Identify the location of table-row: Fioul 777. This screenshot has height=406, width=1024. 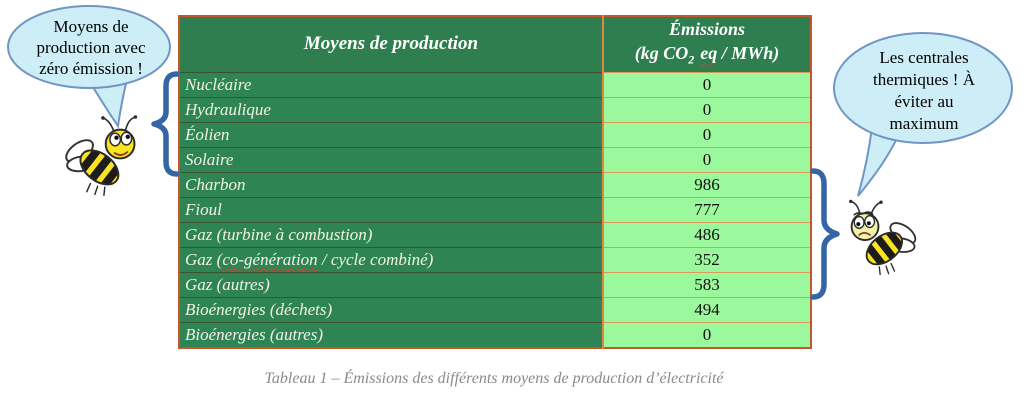
(495, 209).